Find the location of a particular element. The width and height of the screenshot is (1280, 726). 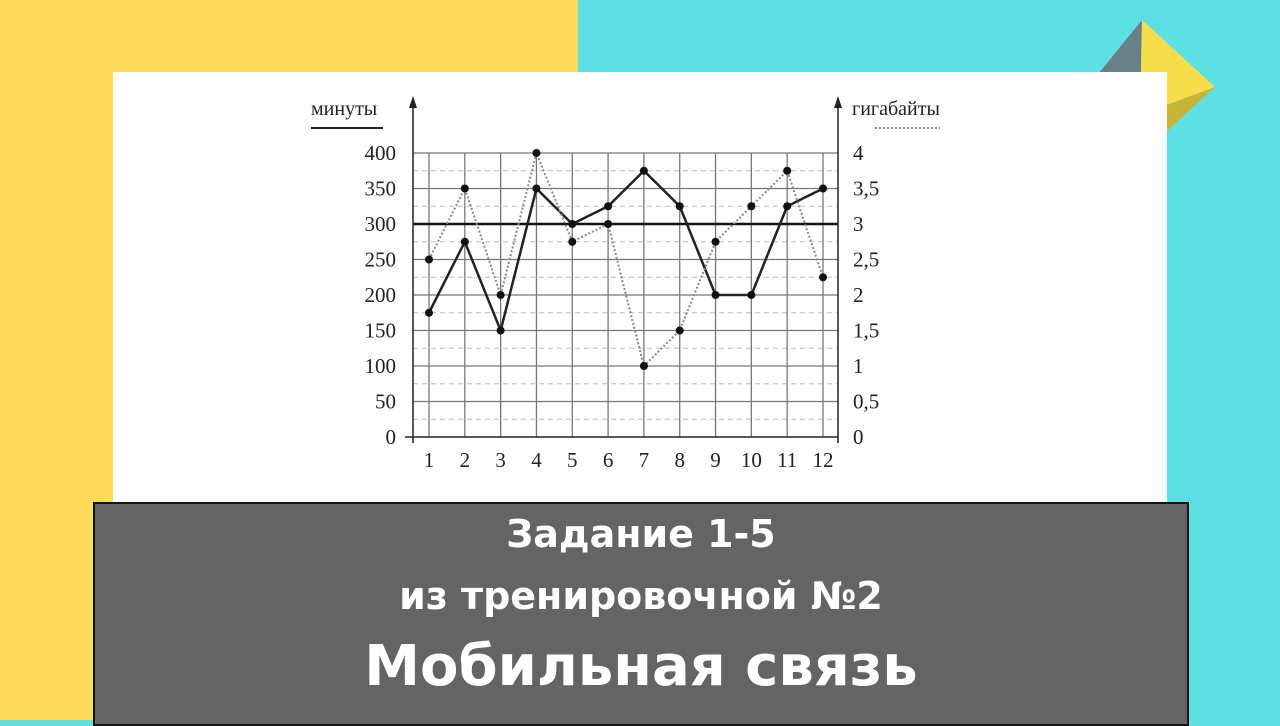

series-gigabytes-line is located at coordinates (626, 258).